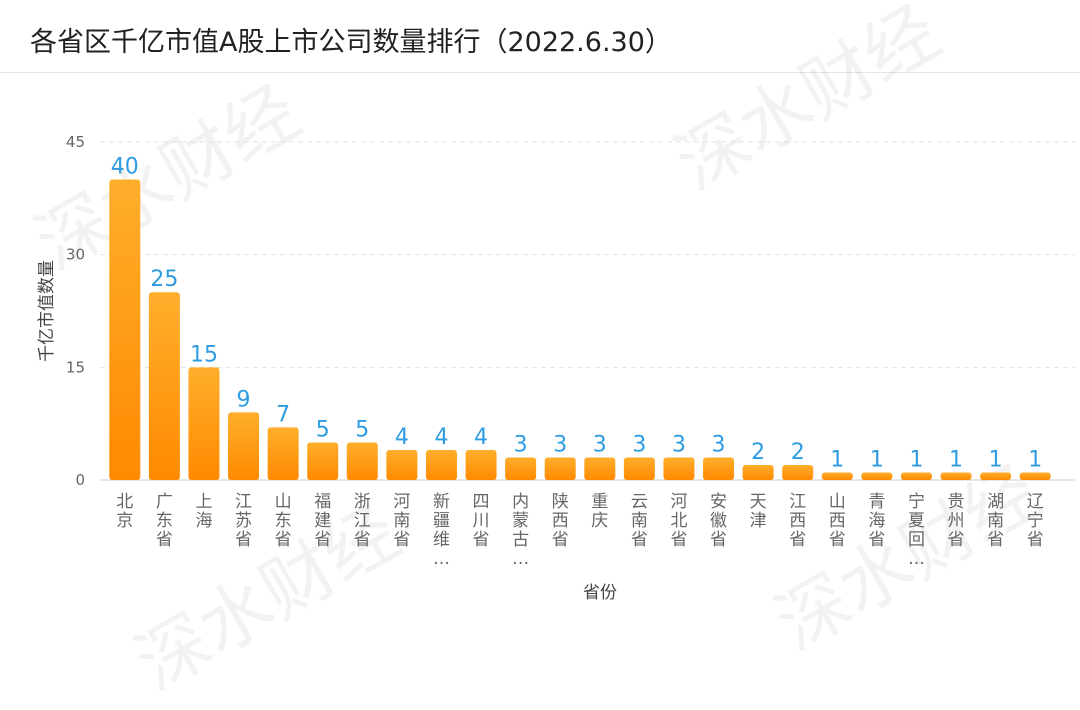 The height and width of the screenshot is (710, 1080). I want to click on x-tick-label: 云南省, so click(639, 521).